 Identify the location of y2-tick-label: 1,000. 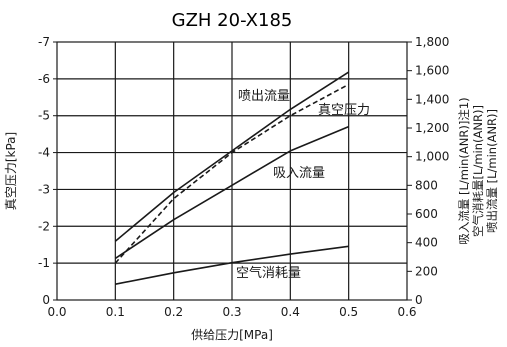
(432, 157).